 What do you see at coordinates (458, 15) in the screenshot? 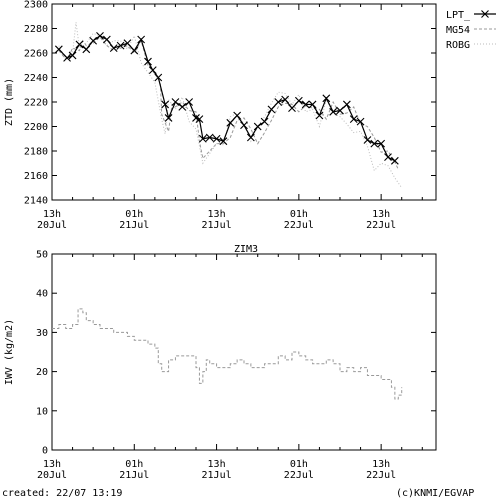
I see `legend-label-lpt: LPT_` at bounding box center [458, 15].